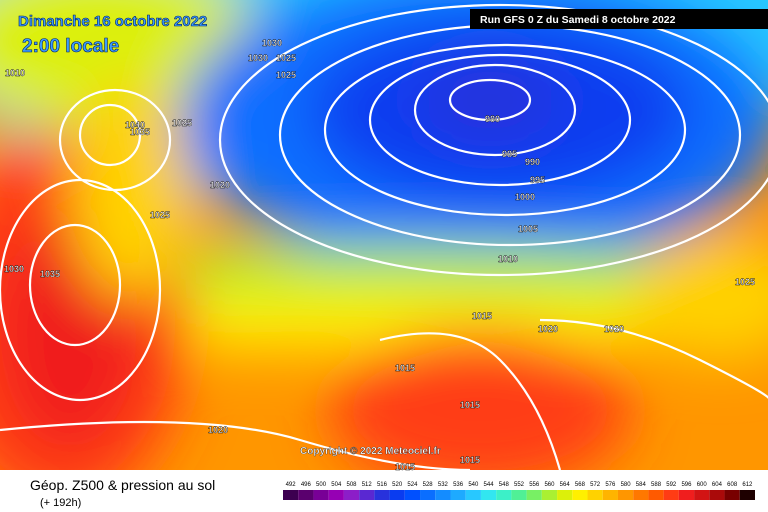 This screenshot has width=768, height=512. I want to click on run-box, so click(619, 19).